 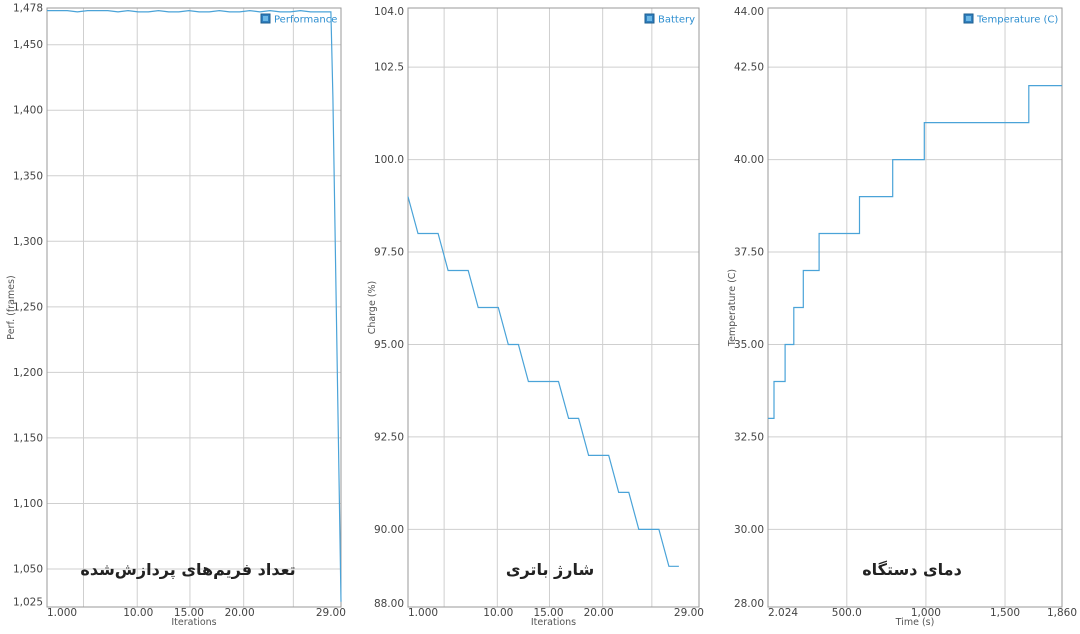 What do you see at coordinates (550, 569) in the screenshot?
I see `batt-caption: شارژ باتری` at bounding box center [550, 569].